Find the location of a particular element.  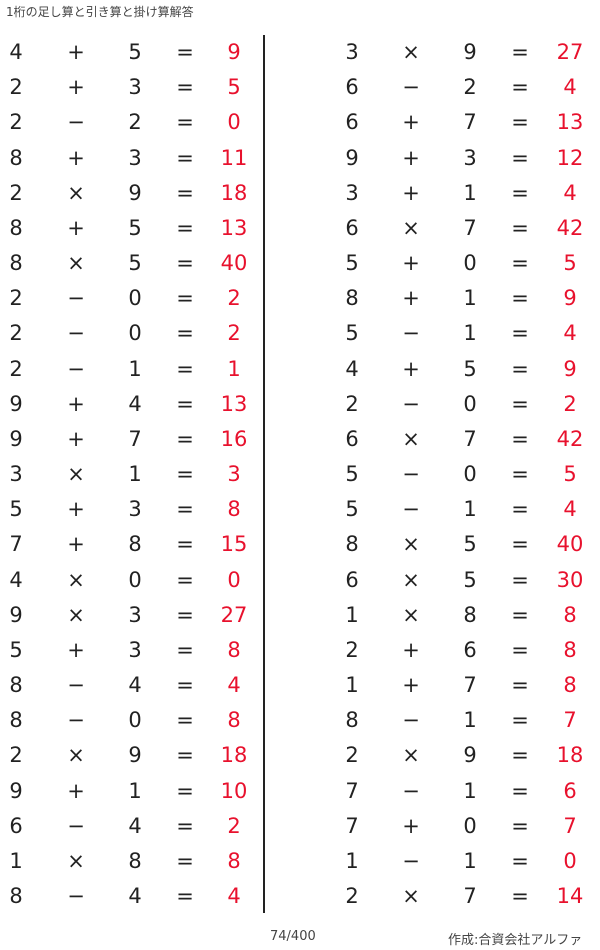

equation-row: 6 × 5 = 30 is located at coordinates (300, 583).